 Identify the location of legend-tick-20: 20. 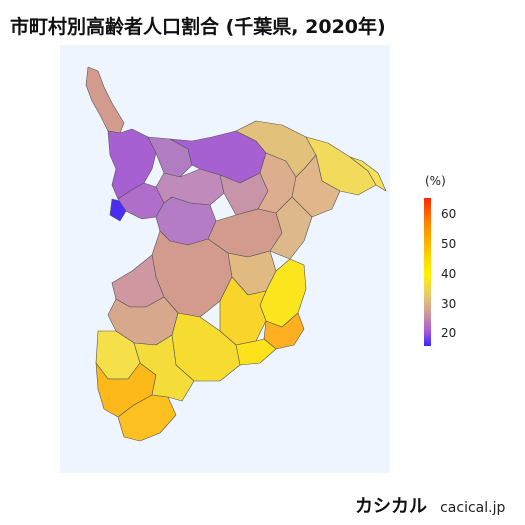
(449, 333).